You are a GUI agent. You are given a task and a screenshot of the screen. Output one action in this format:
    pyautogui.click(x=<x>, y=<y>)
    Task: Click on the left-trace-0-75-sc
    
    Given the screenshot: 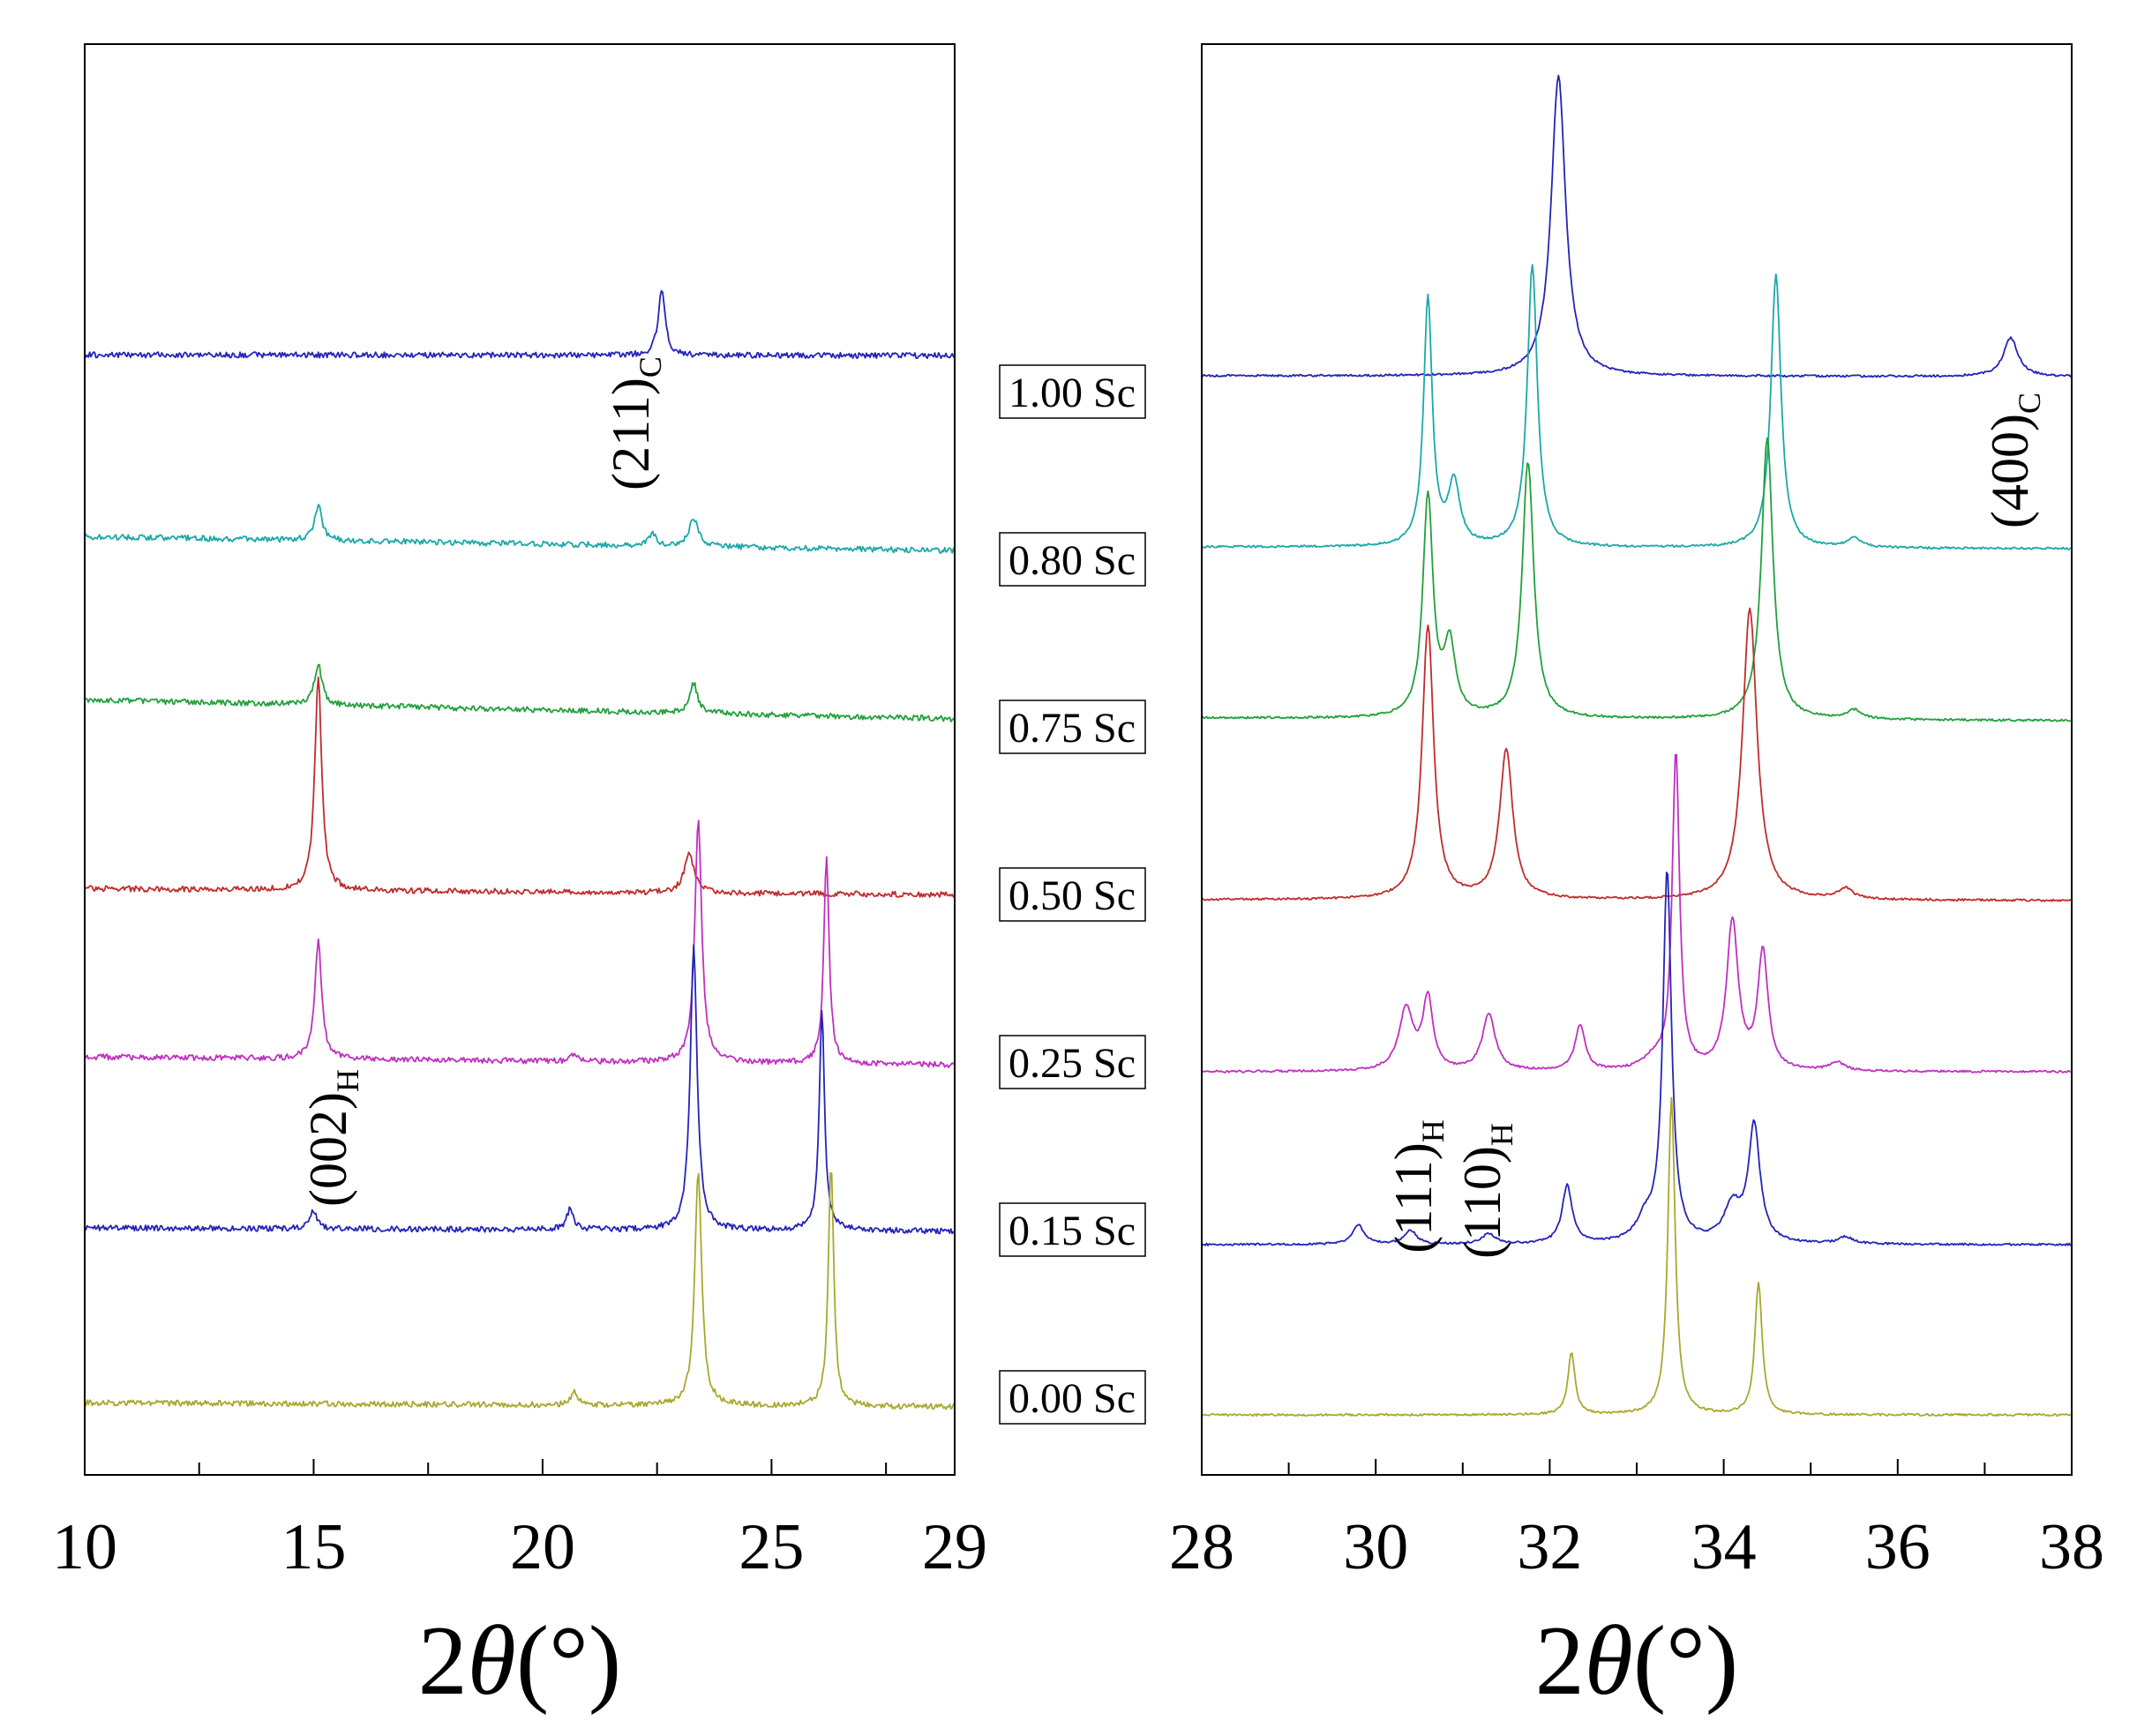 What is the action you would take?
    pyautogui.click(x=520, y=692)
    